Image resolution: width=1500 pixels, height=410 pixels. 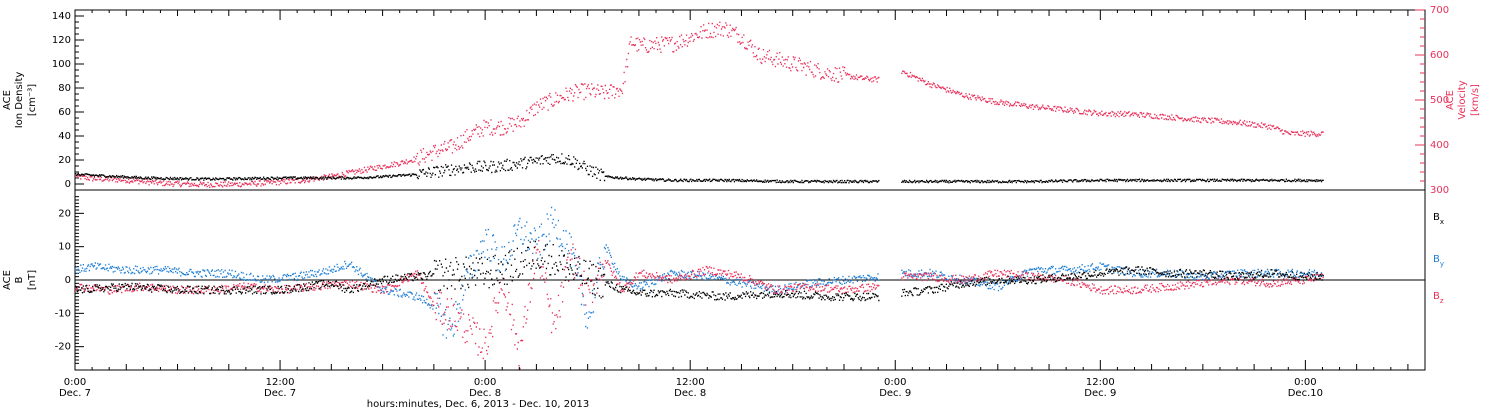 I want to click on b-tick-label: 20, so click(x=64, y=213).